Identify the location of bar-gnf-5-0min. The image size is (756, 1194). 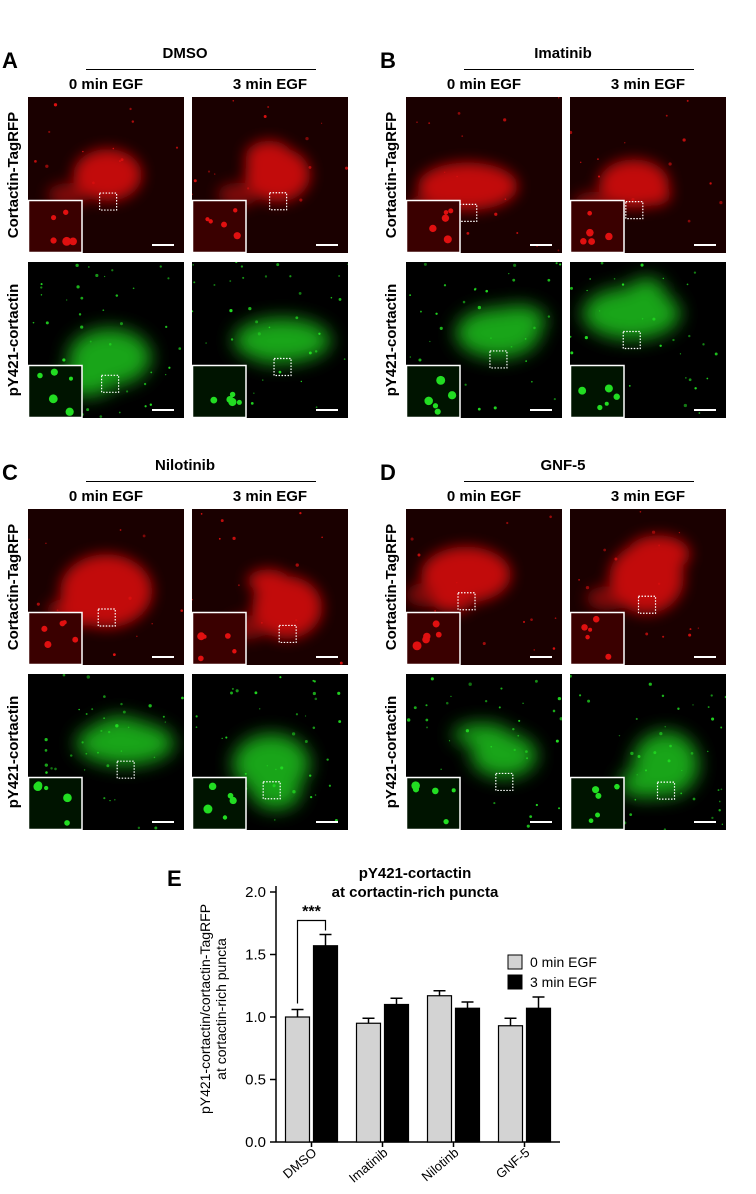
(510, 1084).